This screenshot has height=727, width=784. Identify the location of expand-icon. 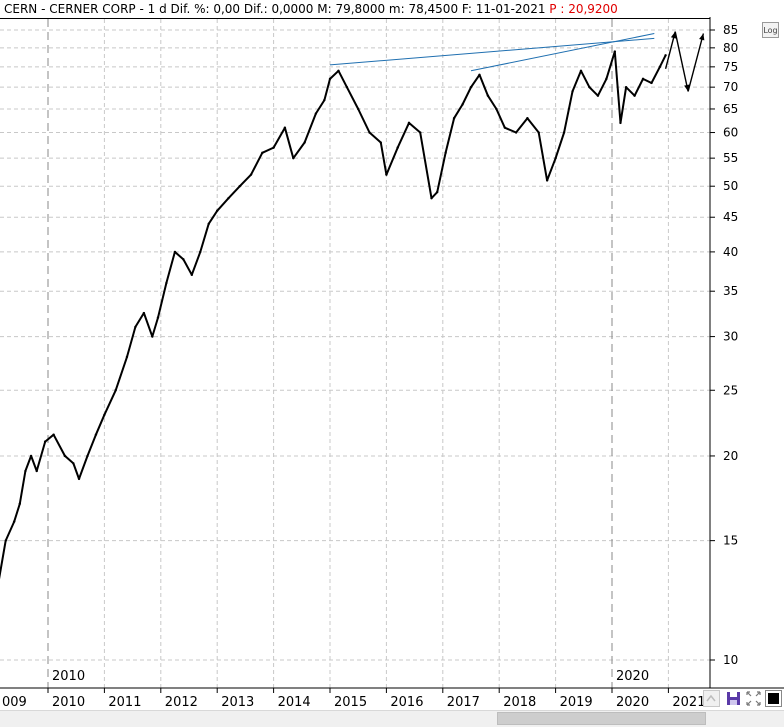
(753, 698).